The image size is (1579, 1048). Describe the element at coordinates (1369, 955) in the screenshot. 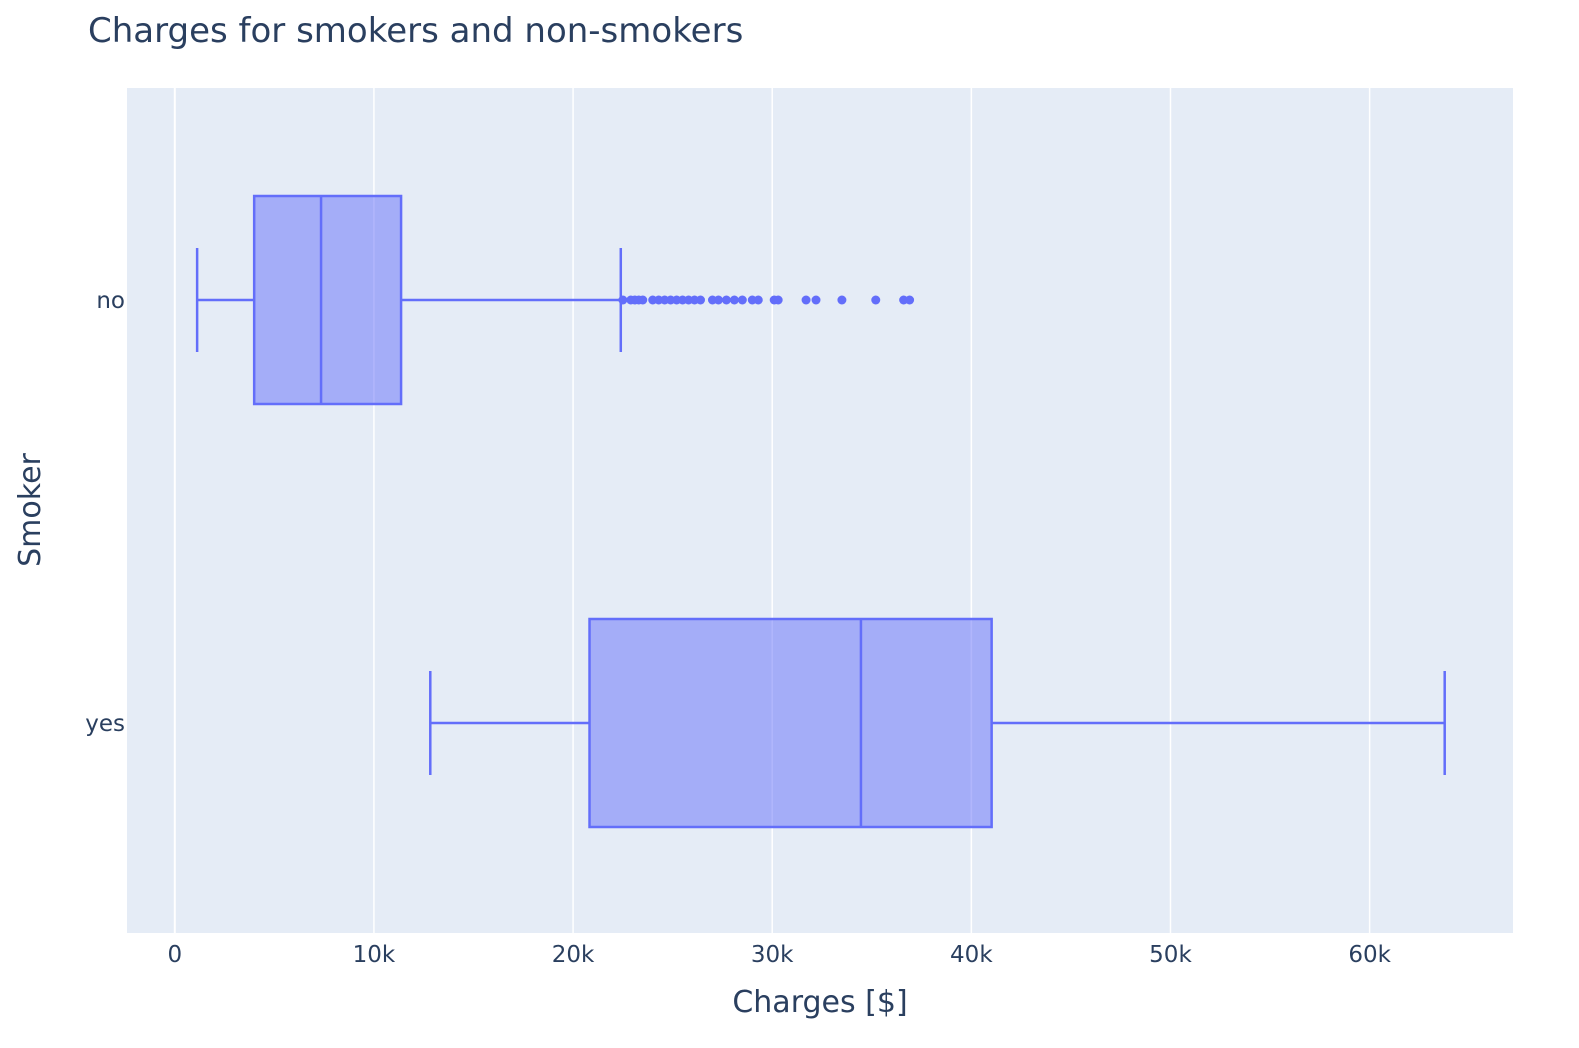

I see `x-tick-label-6: 60k` at that location.